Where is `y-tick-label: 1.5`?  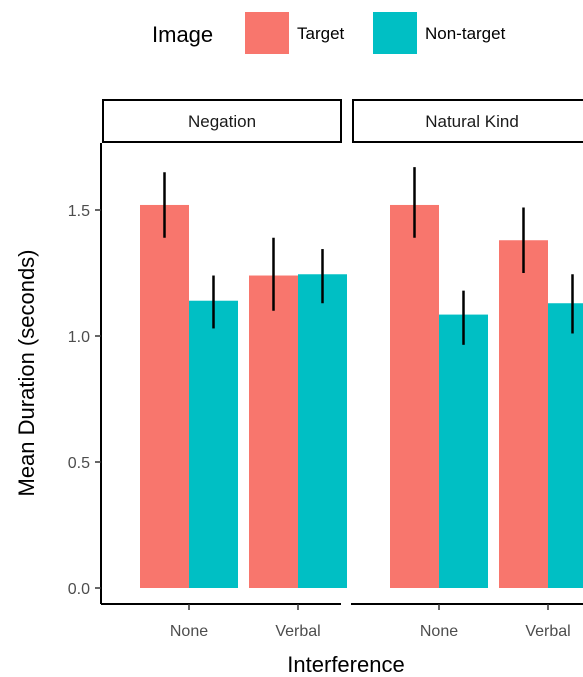 y-tick-label: 1.5 is located at coordinates (79, 211).